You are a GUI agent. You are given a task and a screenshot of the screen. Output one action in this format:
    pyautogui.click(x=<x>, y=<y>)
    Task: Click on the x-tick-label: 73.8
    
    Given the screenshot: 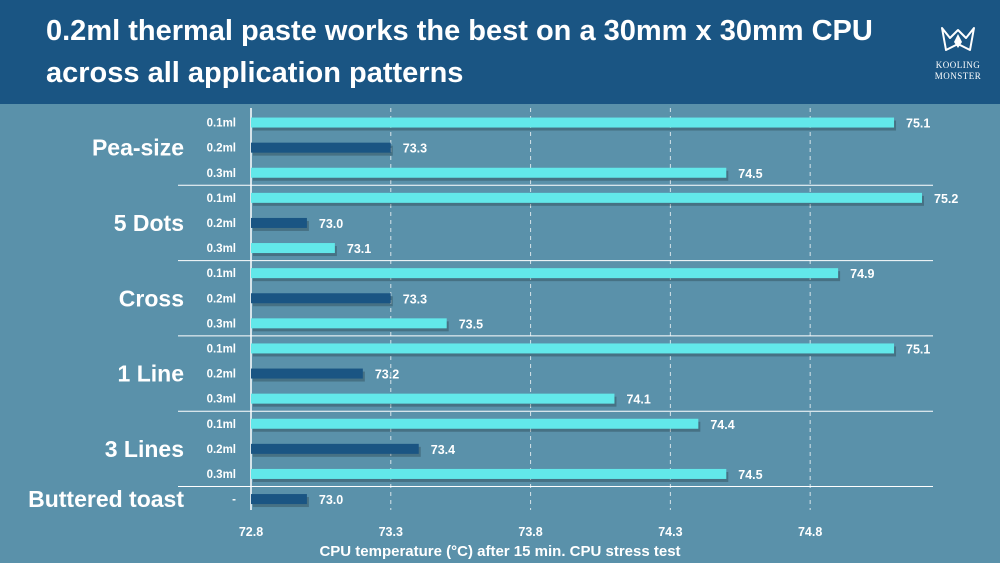 What is the action you would take?
    pyautogui.click(x=530, y=532)
    